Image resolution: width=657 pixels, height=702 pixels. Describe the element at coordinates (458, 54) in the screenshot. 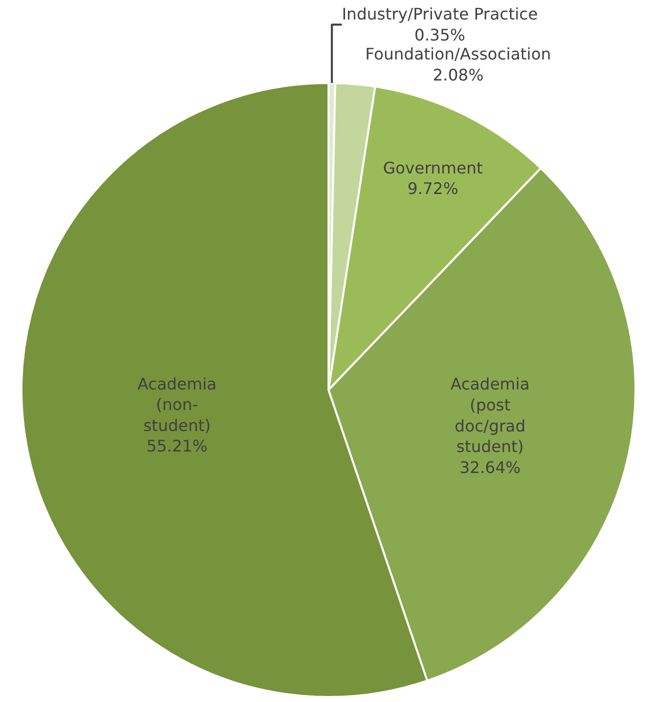

I see `slice-label: Foundation/Association` at that location.